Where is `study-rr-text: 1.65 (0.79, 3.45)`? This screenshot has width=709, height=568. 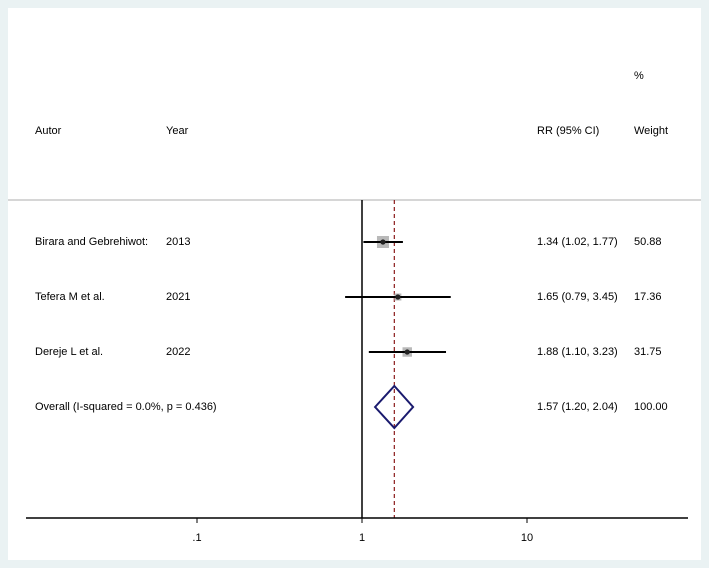 study-rr-text: 1.65 (0.79, 3.45) is located at coordinates (577, 297).